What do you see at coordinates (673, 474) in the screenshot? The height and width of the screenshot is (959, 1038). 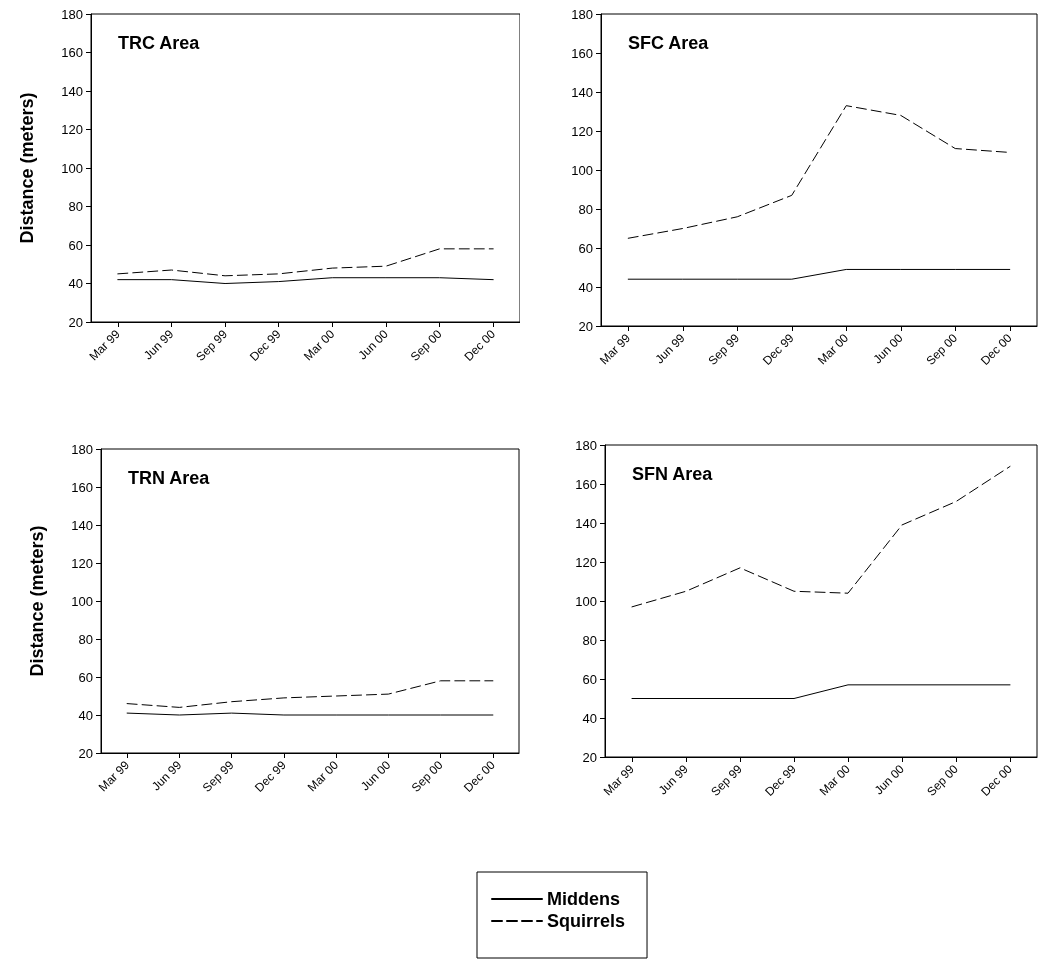 I see `text: SFN Area` at bounding box center [673, 474].